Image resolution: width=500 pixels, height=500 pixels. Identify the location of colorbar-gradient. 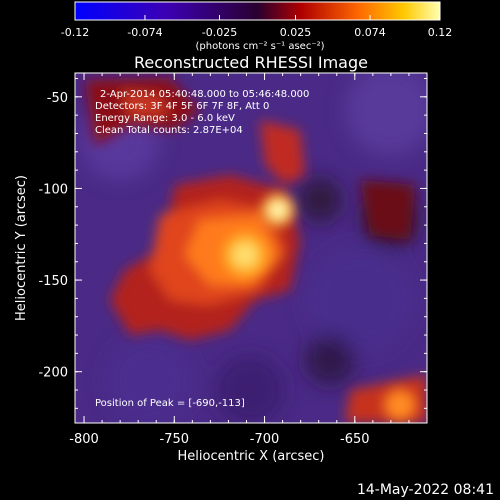
(257, 11).